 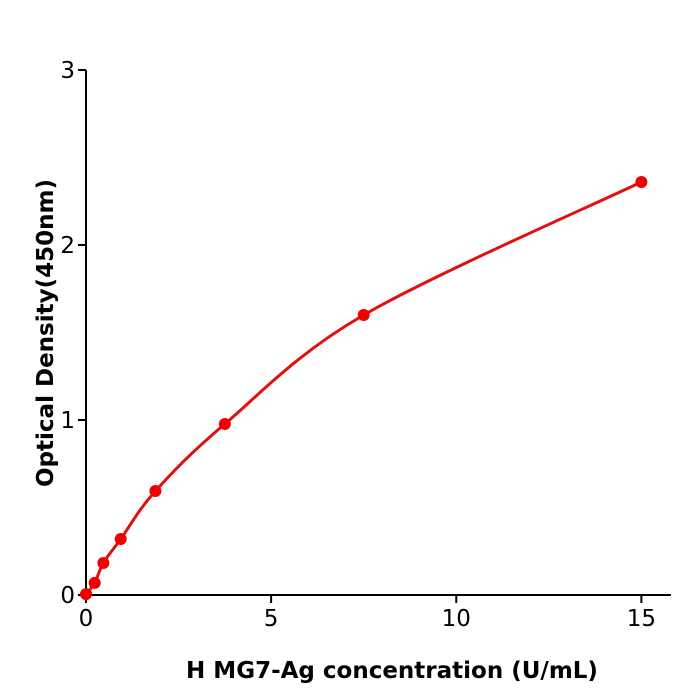 I want to click on y-tick-label: 2, so click(x=67, y=246).